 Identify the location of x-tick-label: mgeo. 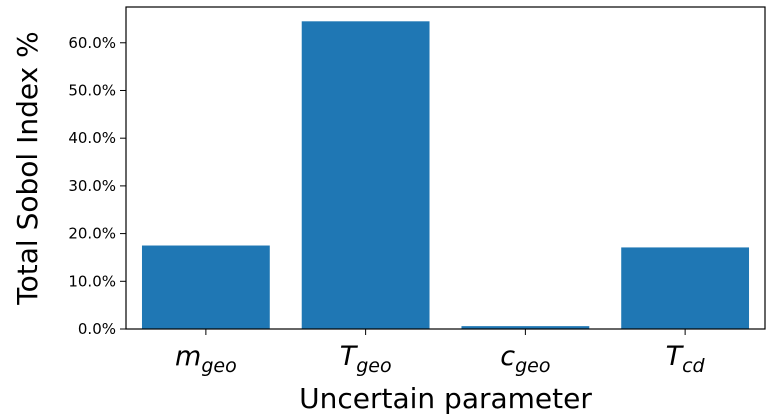
(206, 359).